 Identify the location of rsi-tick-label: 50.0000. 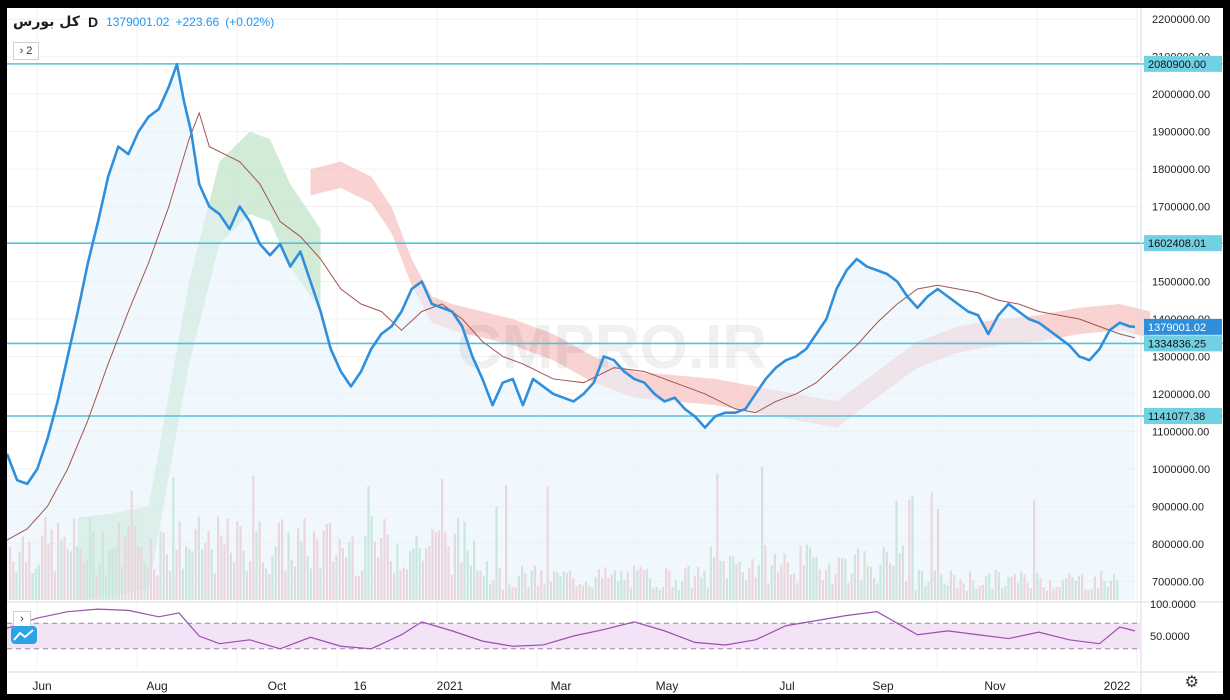
(1170, 637).